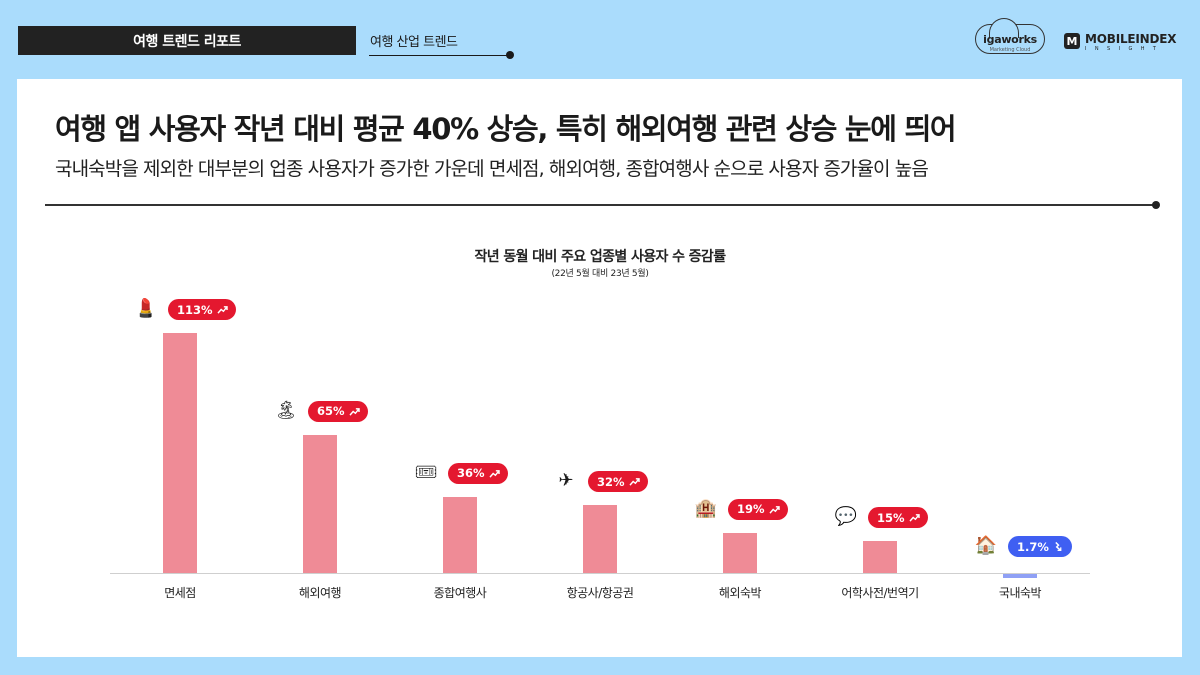 The height and width of the screenshot is (675, 1200). What do you see at coordinates (1131, 39) in the screenshot?
I see `mobileindex-wordmark: MOBILEINDEX` at bounding box center [1131, 39].